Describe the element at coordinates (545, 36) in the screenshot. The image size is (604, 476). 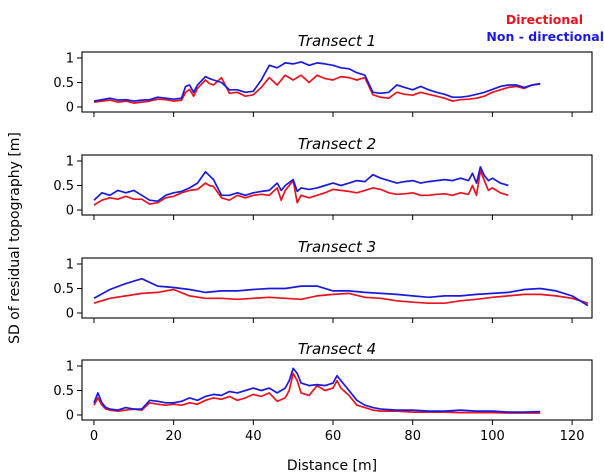
I see `legend-non-directional: Non - directional` at that location.